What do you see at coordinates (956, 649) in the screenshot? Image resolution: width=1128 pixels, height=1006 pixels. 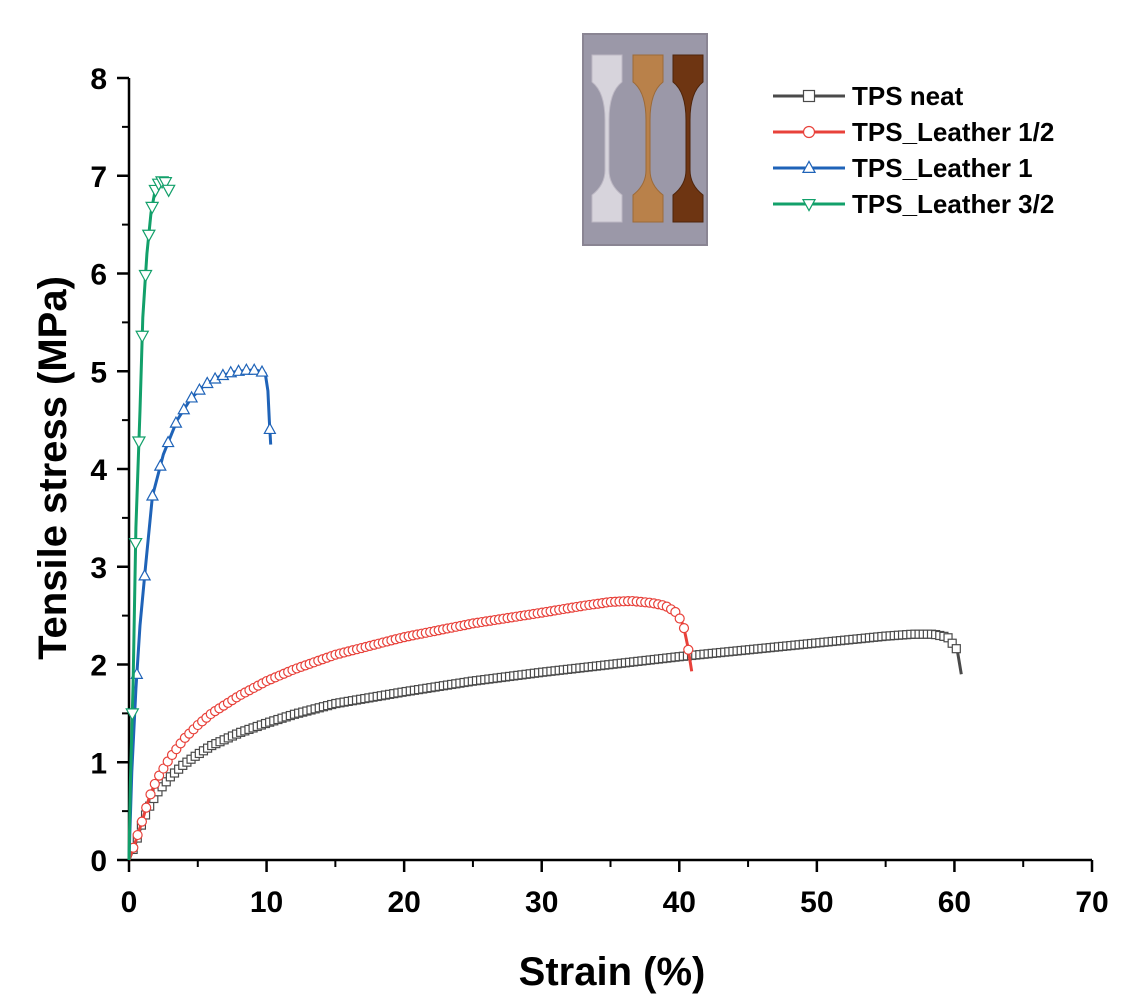 I see `series-tps-neat-marker` at bounding box center [956, 649].